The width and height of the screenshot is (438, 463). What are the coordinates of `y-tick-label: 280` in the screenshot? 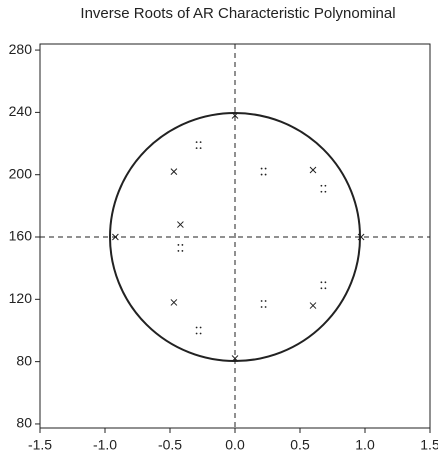 It's located at (21, 49).